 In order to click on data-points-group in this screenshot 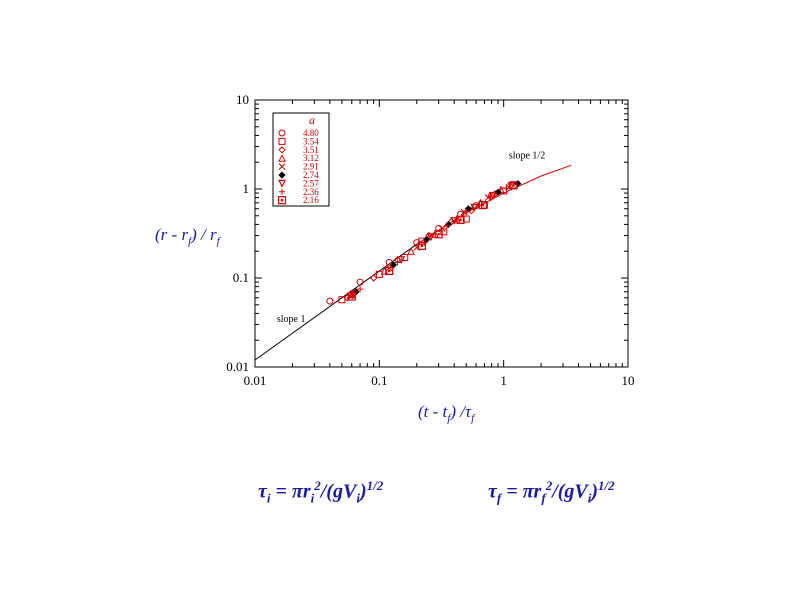, I will do `click(424, 242)`.